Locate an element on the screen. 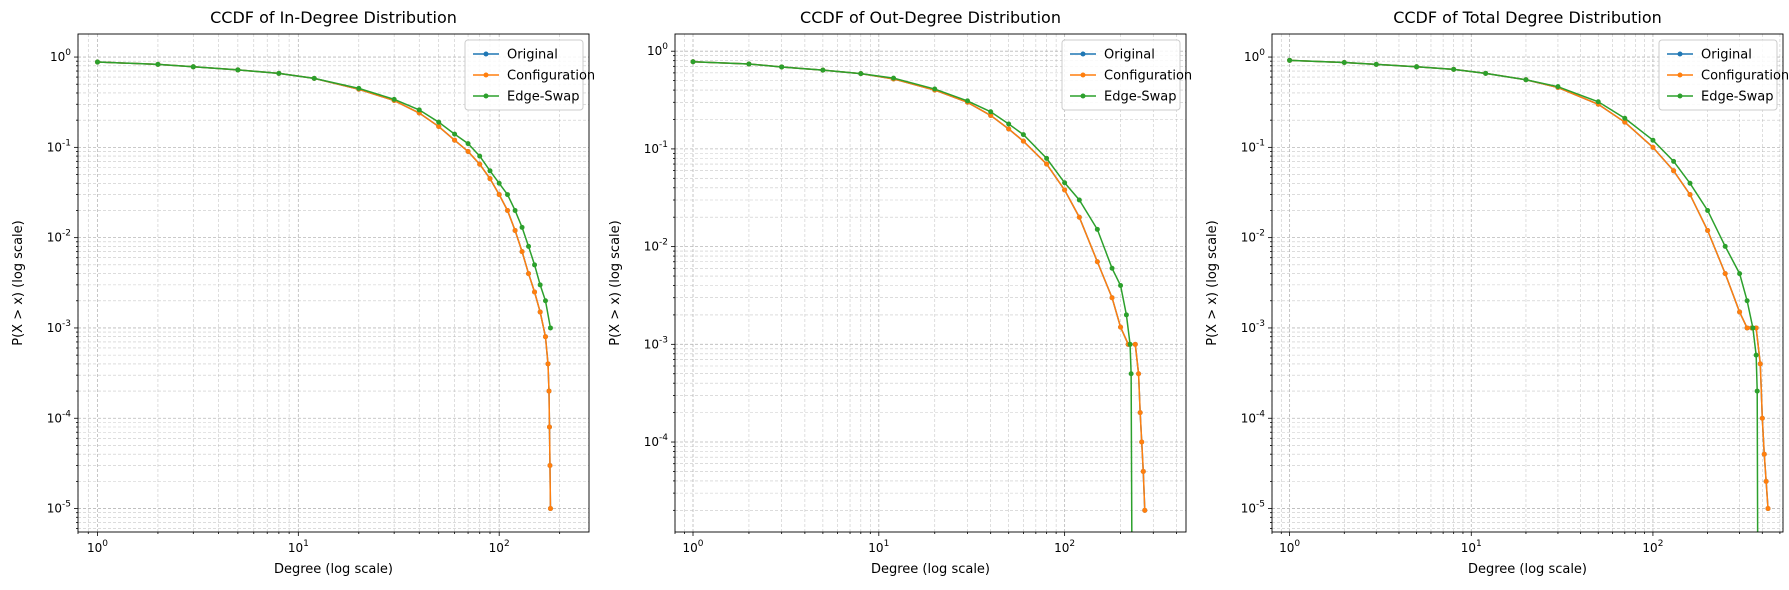 This screenshot has width=1789, height=590. chart-title: CCDF of Total Degree Distribution is located at coordinates (1527, 17).